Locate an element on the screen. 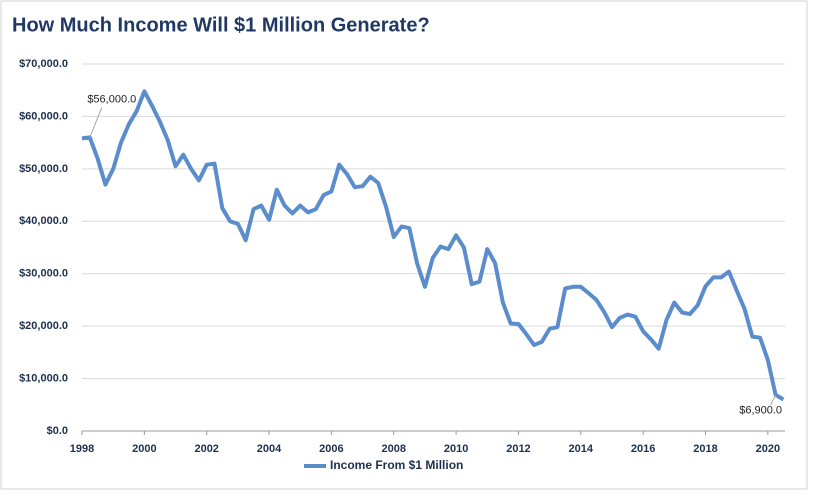 Image resolution: width=814 pixels, height=497 pixels. legend-label: Income From $1 Million is located at coordinates (396, 465).